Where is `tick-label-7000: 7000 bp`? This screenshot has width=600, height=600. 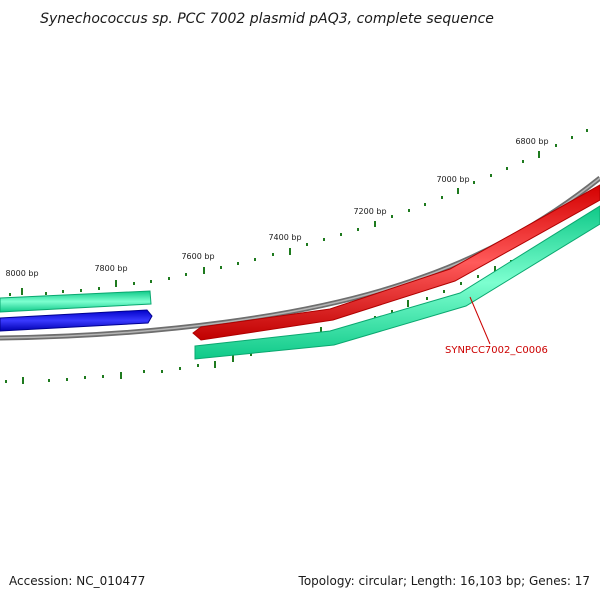 tick-label-7000: 7000 bp is located at coordinates (452, 179).